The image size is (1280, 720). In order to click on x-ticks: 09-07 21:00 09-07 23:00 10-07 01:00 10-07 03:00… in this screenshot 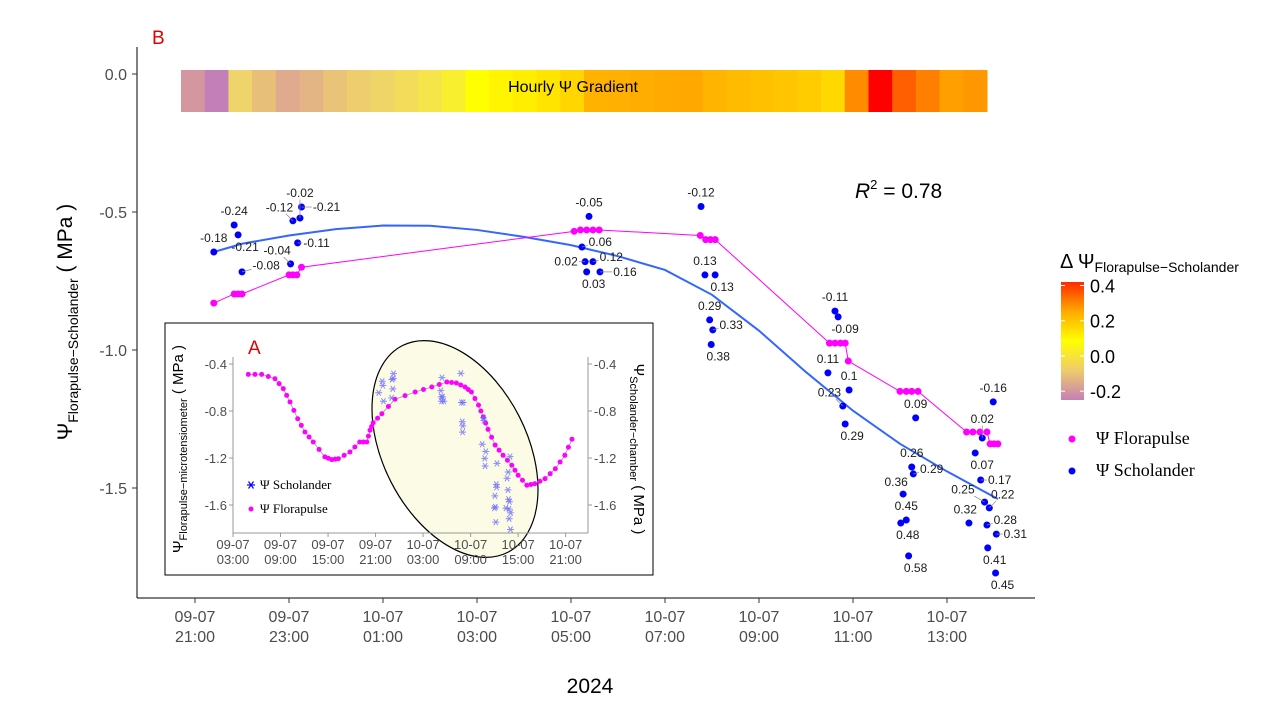, I will do `click(571, 622)`.